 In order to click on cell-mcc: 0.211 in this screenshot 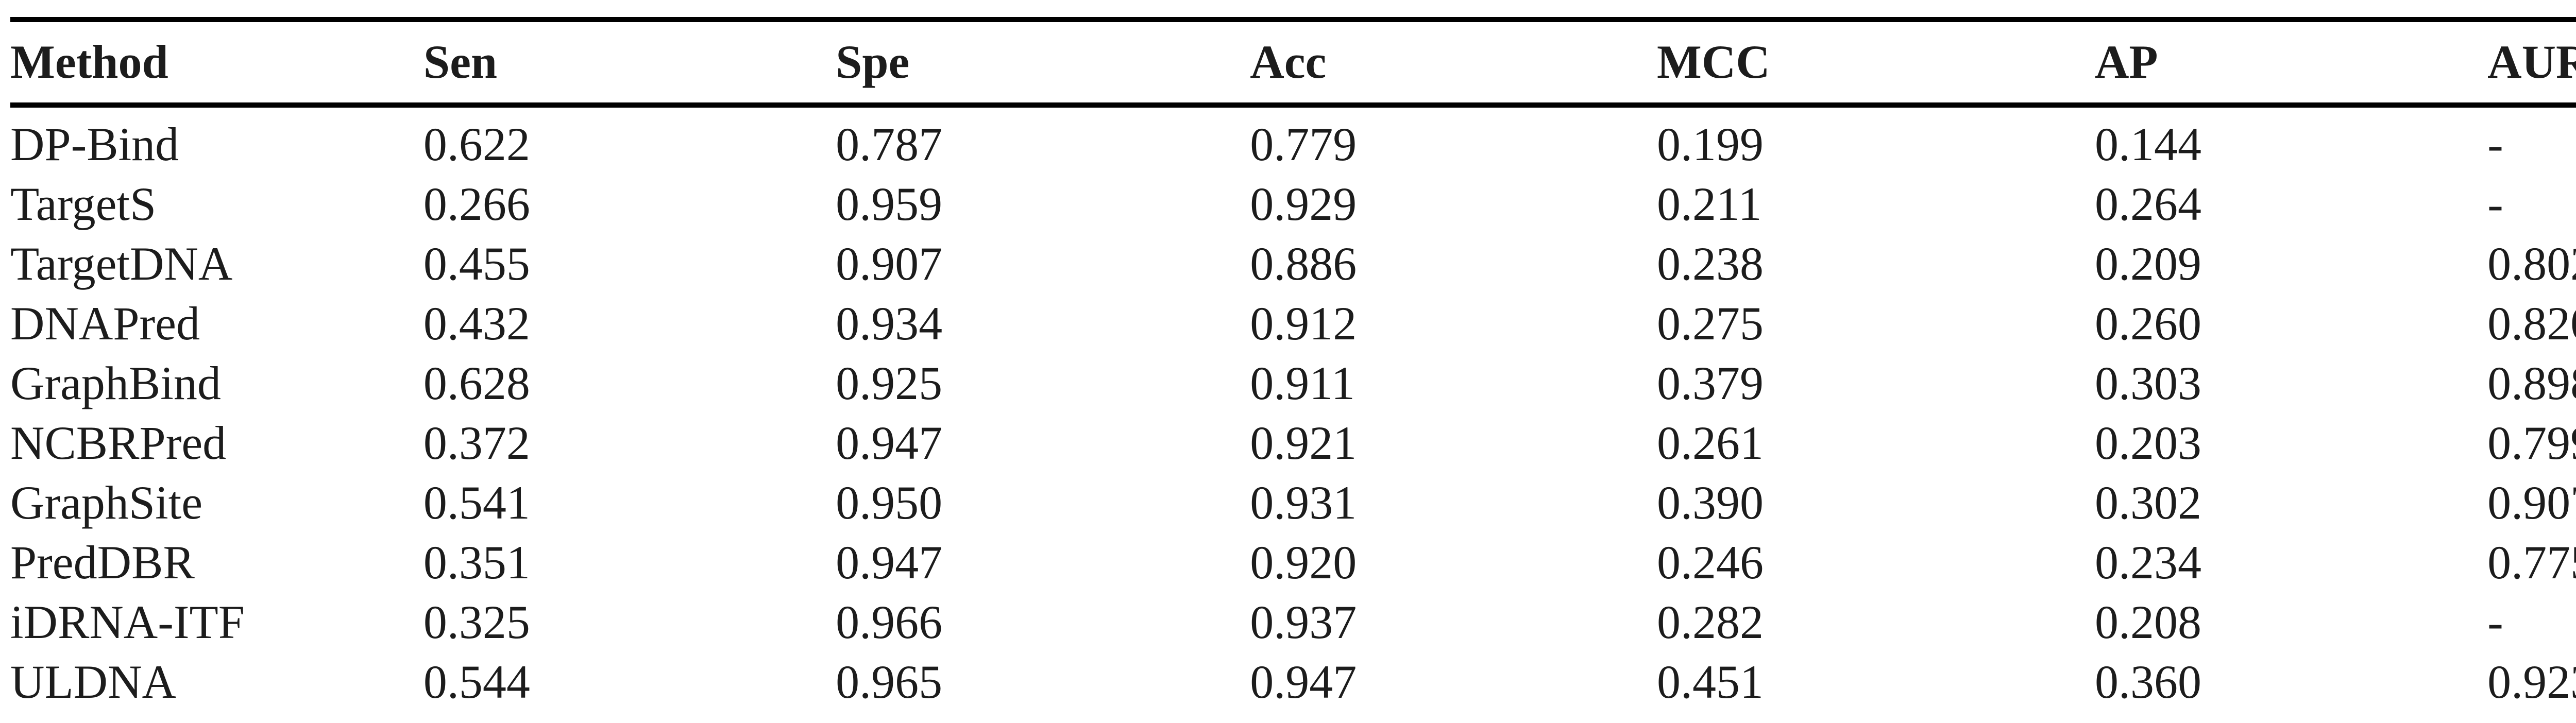, I will do `click(1709, 204)`.